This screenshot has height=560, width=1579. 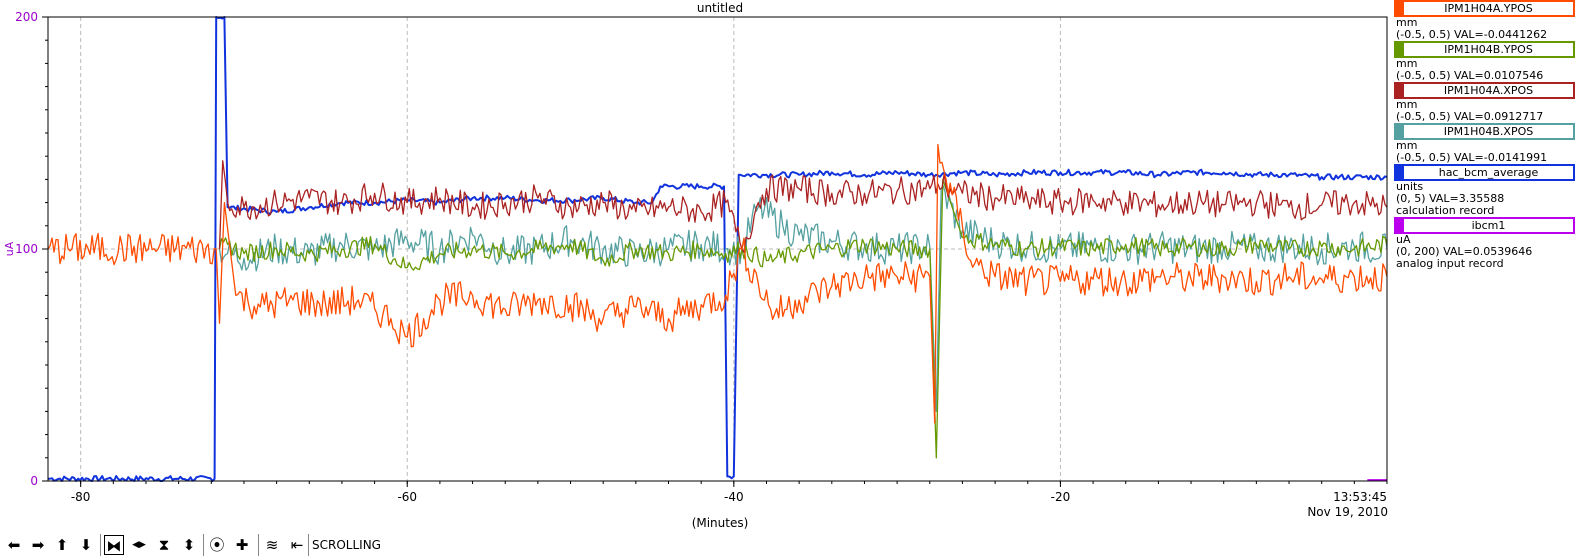 What do you see at coordinates (242, 545) in the screenshot?
I see `plus-icon: ✚` at bounding box center [242, 545].